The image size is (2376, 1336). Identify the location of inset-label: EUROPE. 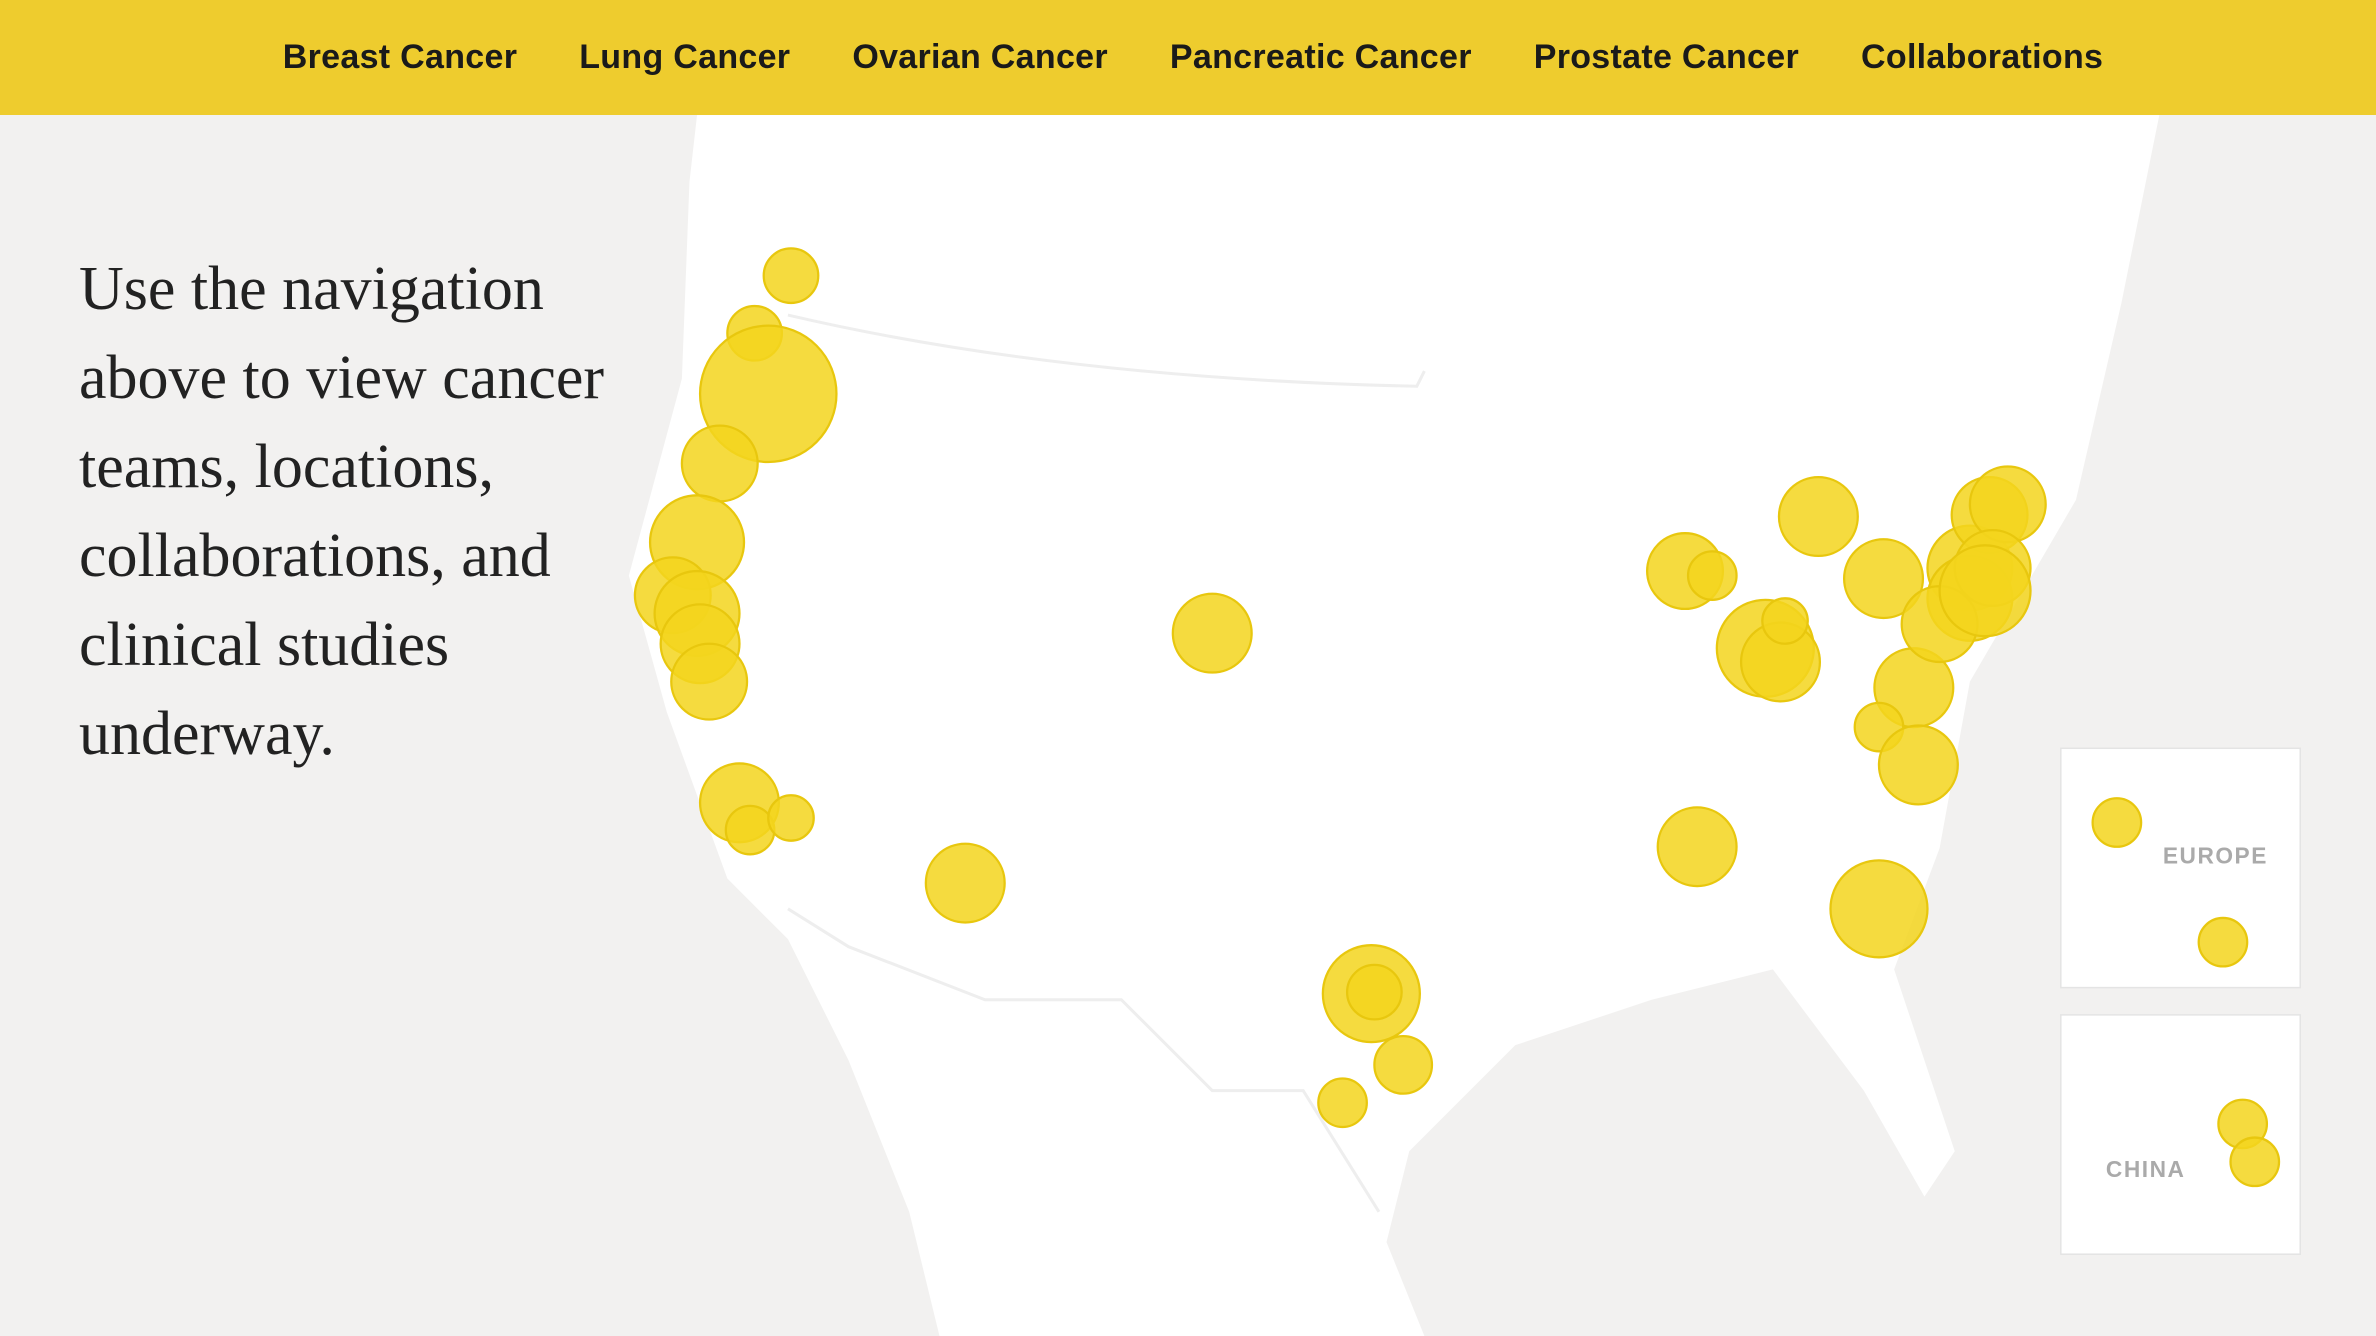
(2215, 855).